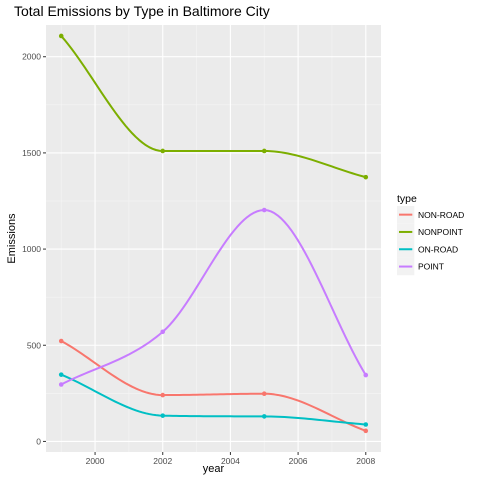  What do you see at coordinates (213, 399) in the screenshot?
I see `series-line-on-road` at bounding box center [213, 399].